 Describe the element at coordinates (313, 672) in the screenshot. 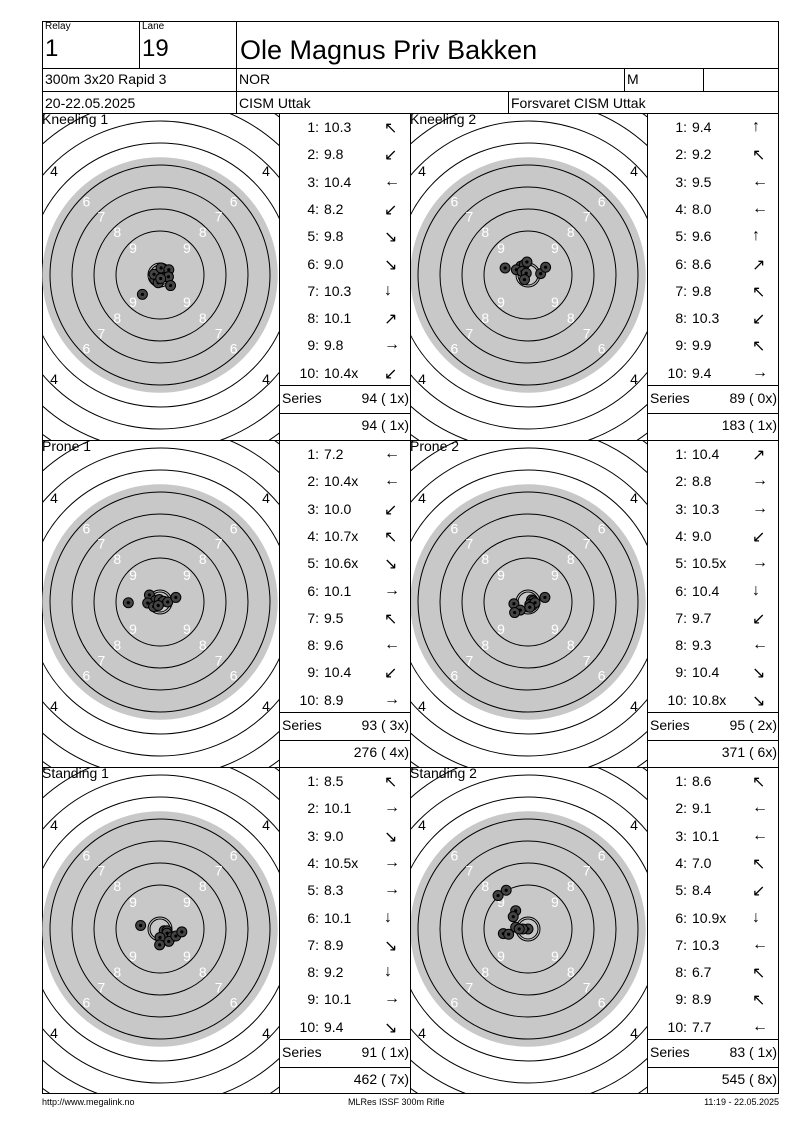

I see `shot-number: 9:` at that location.